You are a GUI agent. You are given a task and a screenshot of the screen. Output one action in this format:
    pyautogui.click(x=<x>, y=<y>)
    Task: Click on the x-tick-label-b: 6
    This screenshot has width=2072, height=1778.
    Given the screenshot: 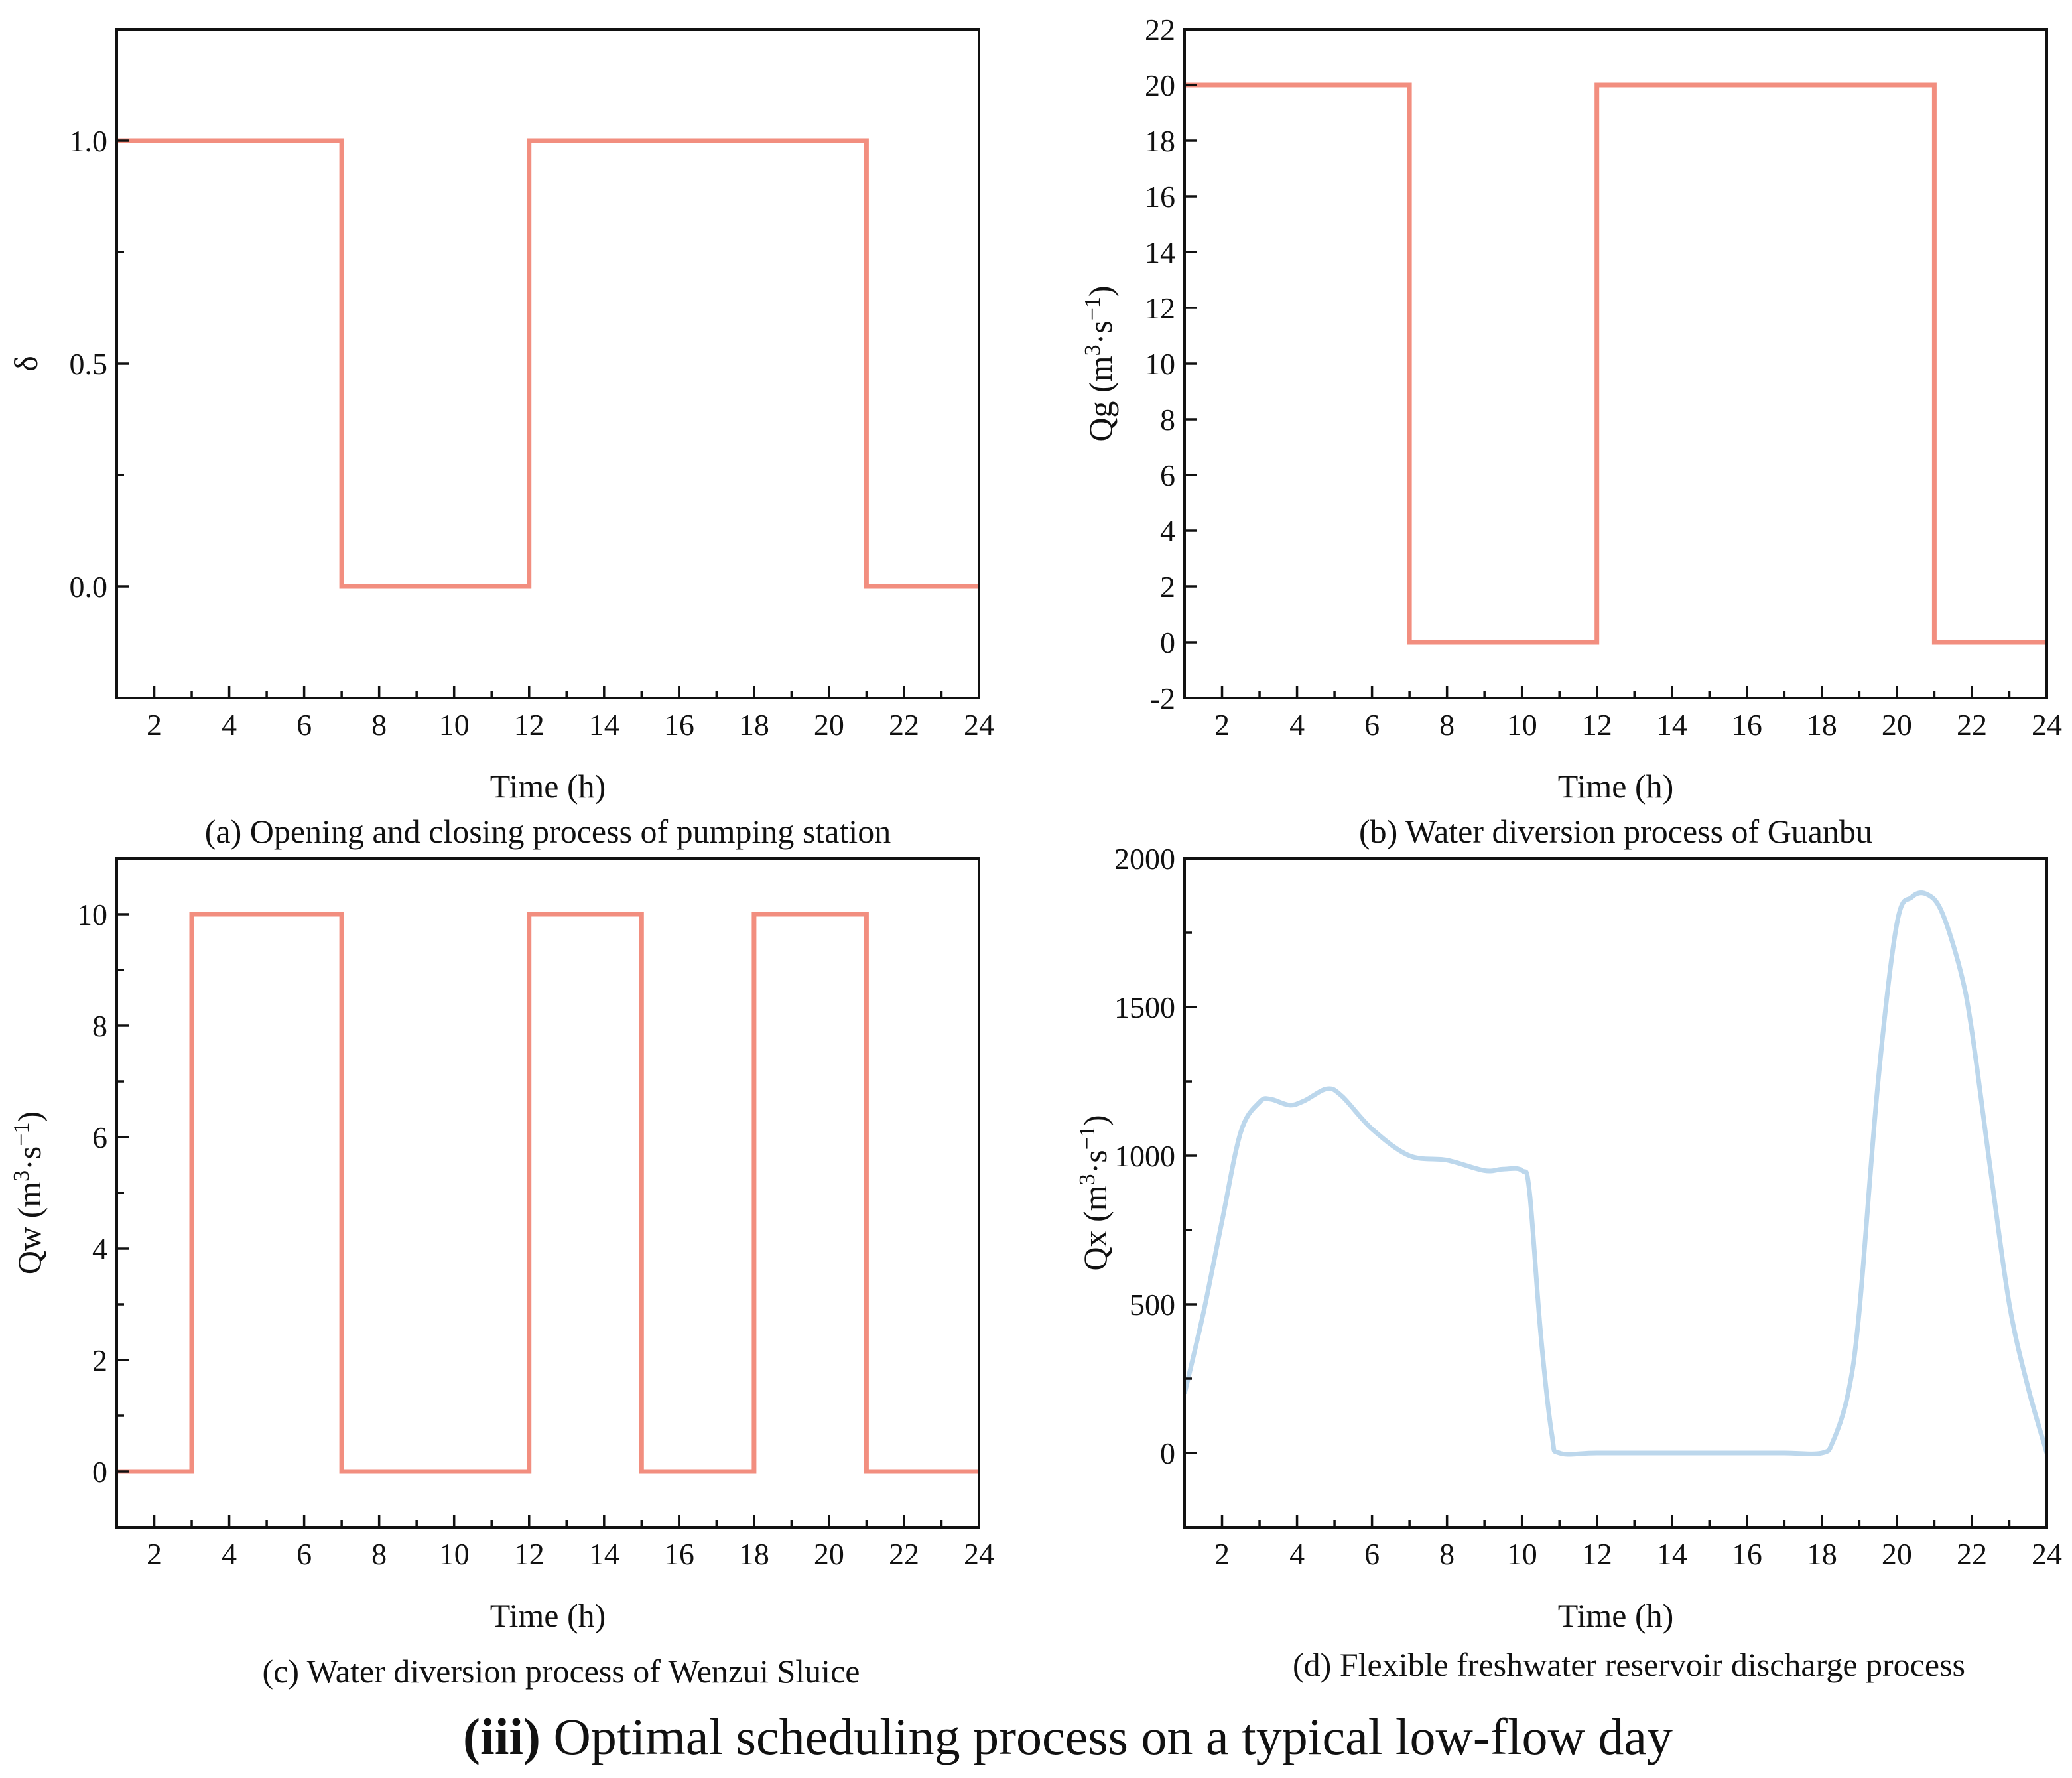 What is the action you would take?
    pyautogui.click(x=1372, y=725)
    